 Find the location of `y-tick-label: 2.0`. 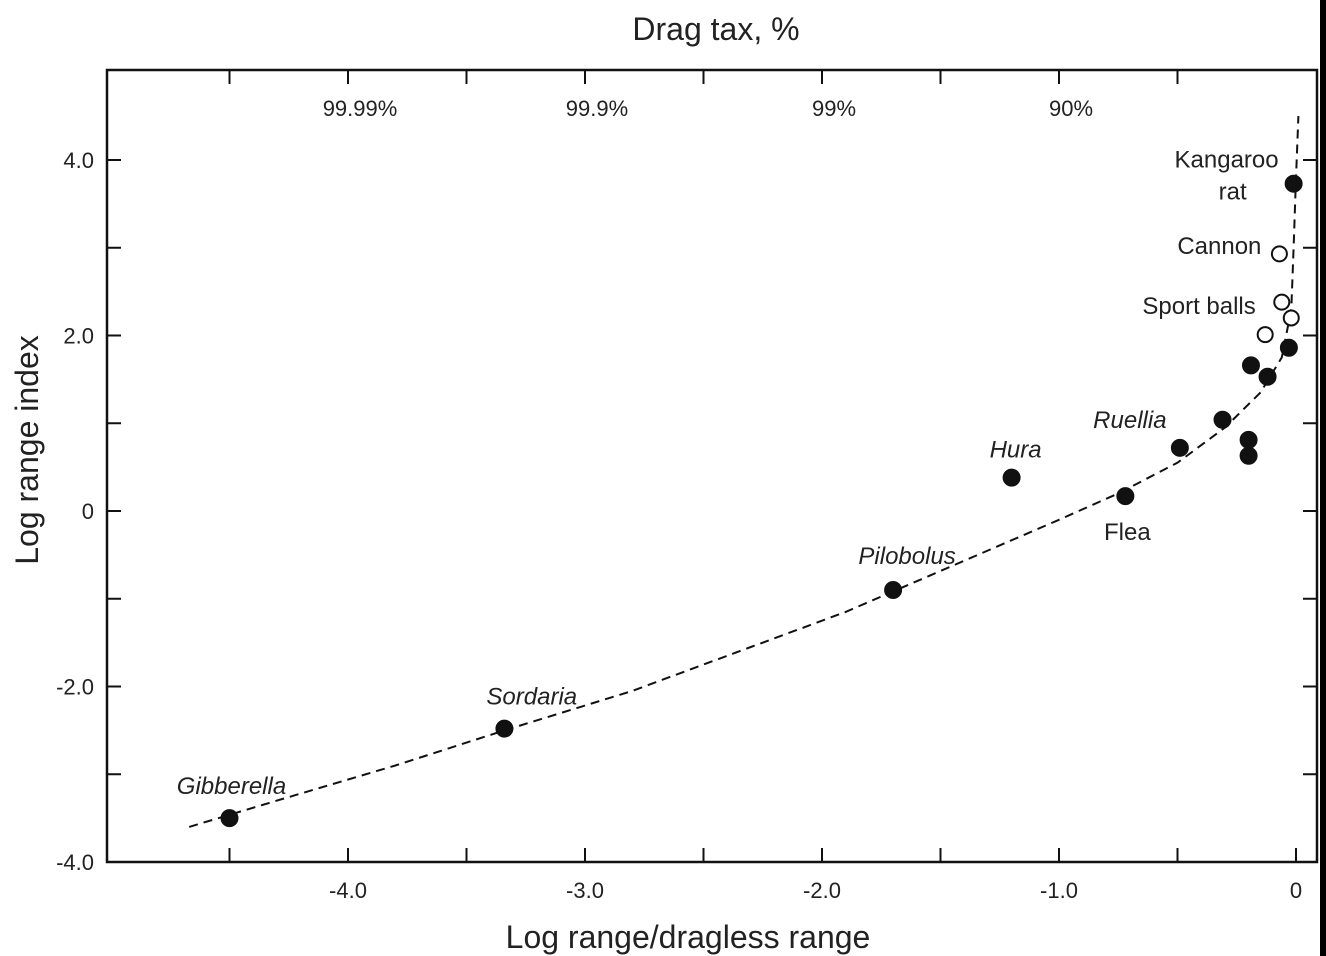

y-tick-label: 2.0 is located at coordinates (78, 336).